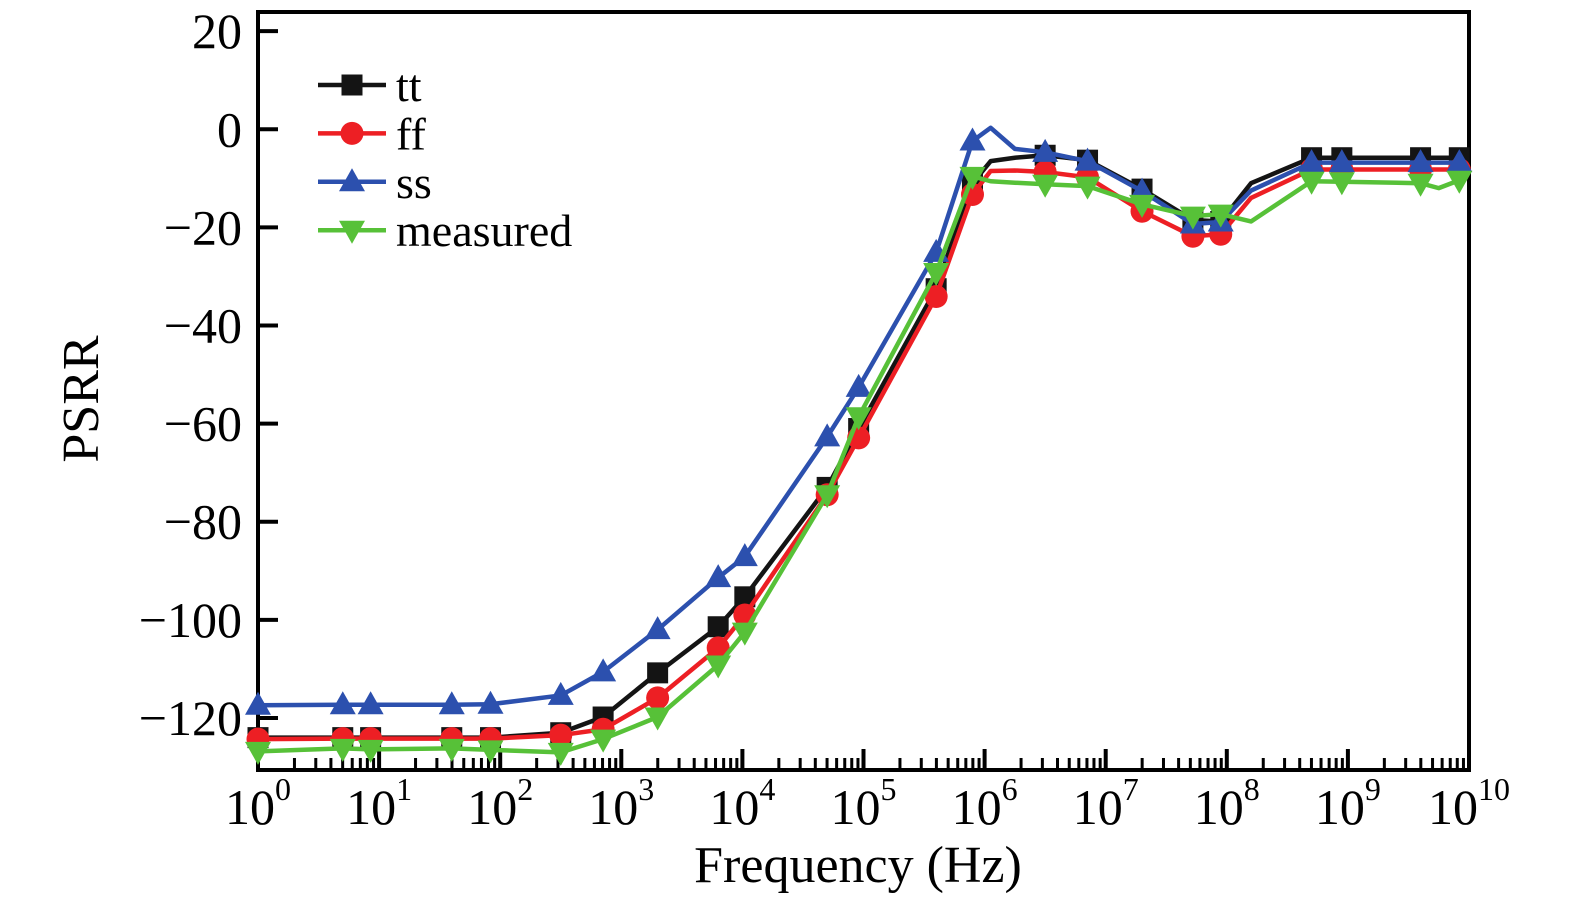 The height and width of the screenshot is (915, 1575). I want to click on x-tick-exponent: 1, so click(404, 789).